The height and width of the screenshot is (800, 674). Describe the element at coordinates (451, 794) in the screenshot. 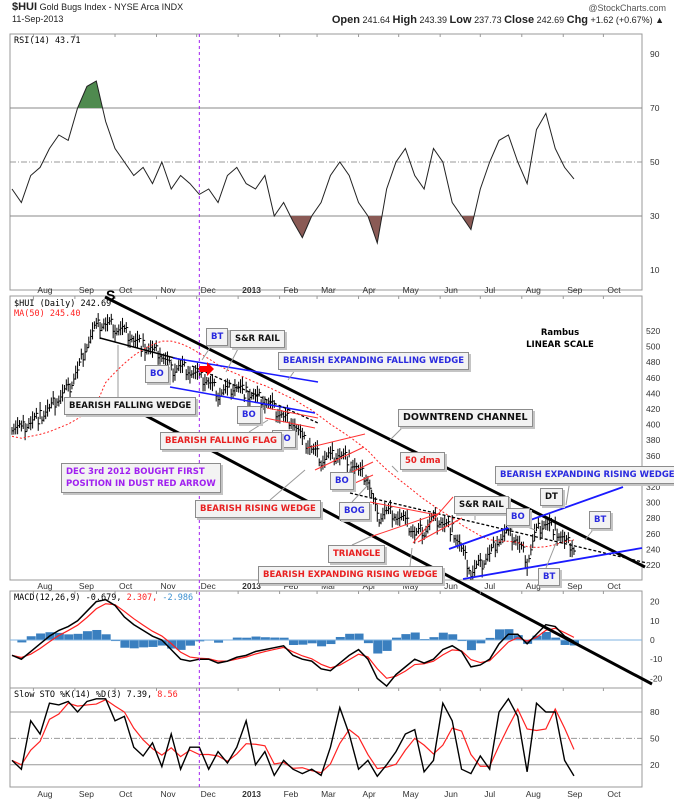

I see `month-label: Jun` at that location.